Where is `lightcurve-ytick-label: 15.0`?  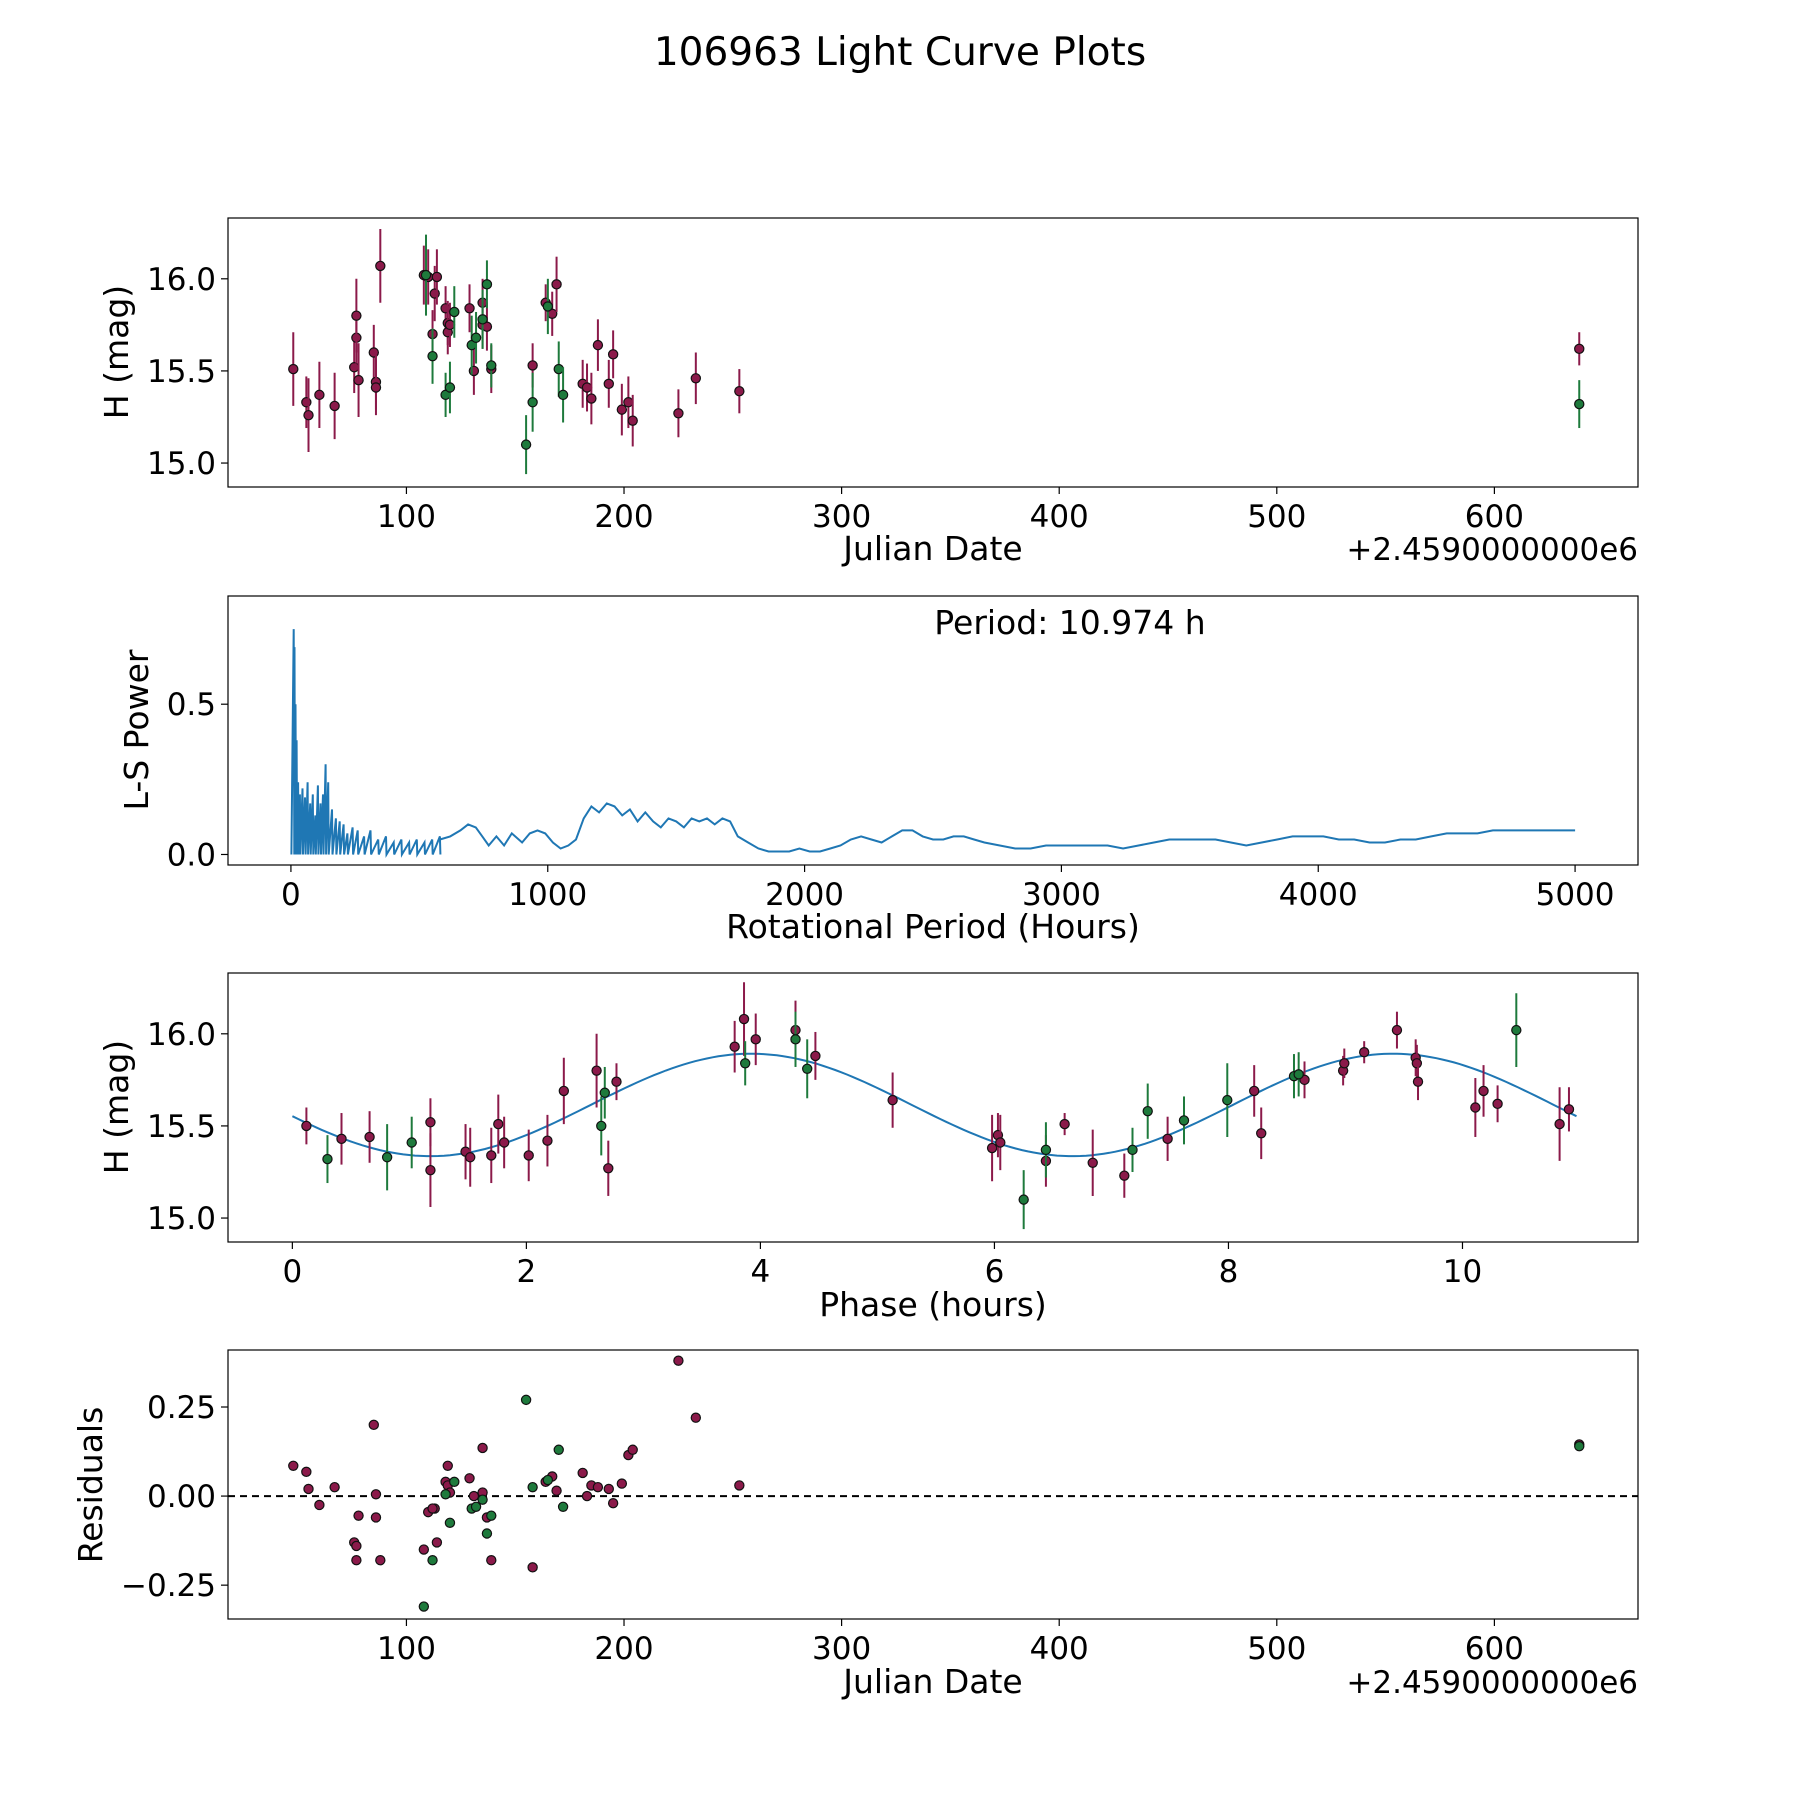
lightcurve-ytick-label: 15.0 is located at coordinates (181, 464).